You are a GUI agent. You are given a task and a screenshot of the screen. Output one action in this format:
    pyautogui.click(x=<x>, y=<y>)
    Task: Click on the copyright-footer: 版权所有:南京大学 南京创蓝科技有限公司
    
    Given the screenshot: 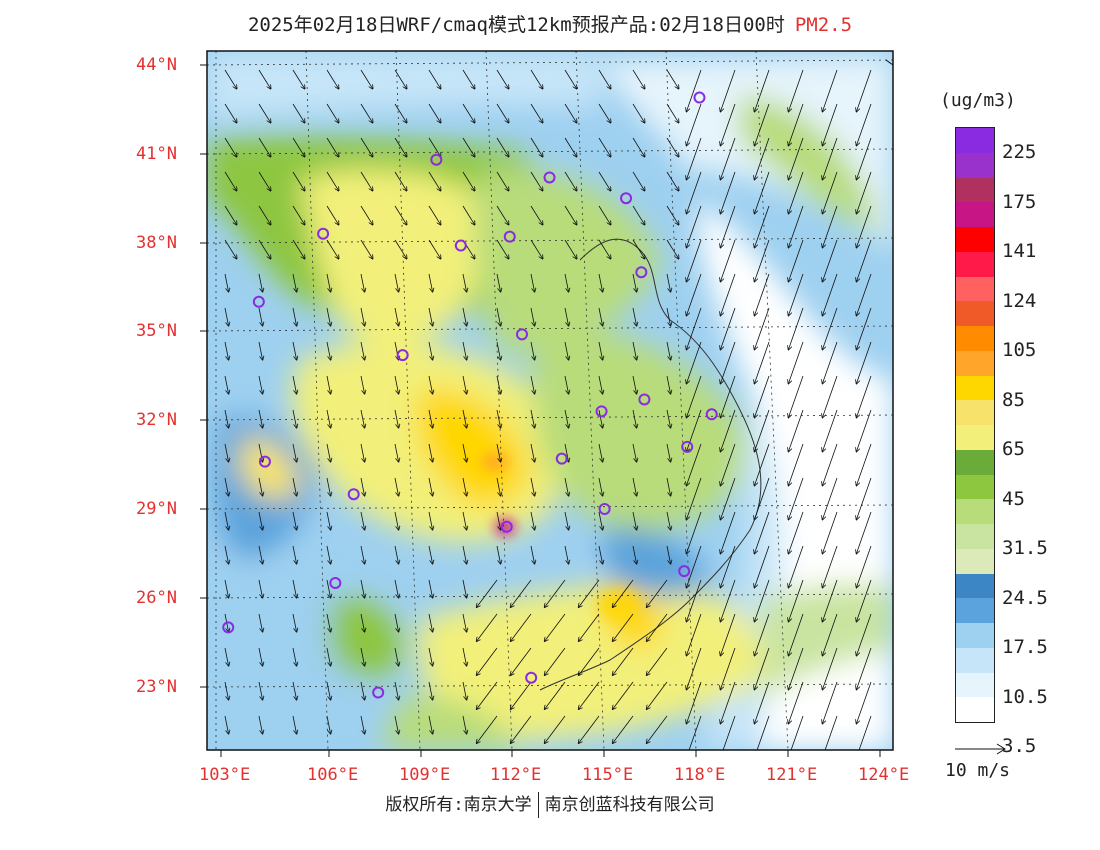 What is the action you would take?
    pyautogui.click(x=550, y=804)
    